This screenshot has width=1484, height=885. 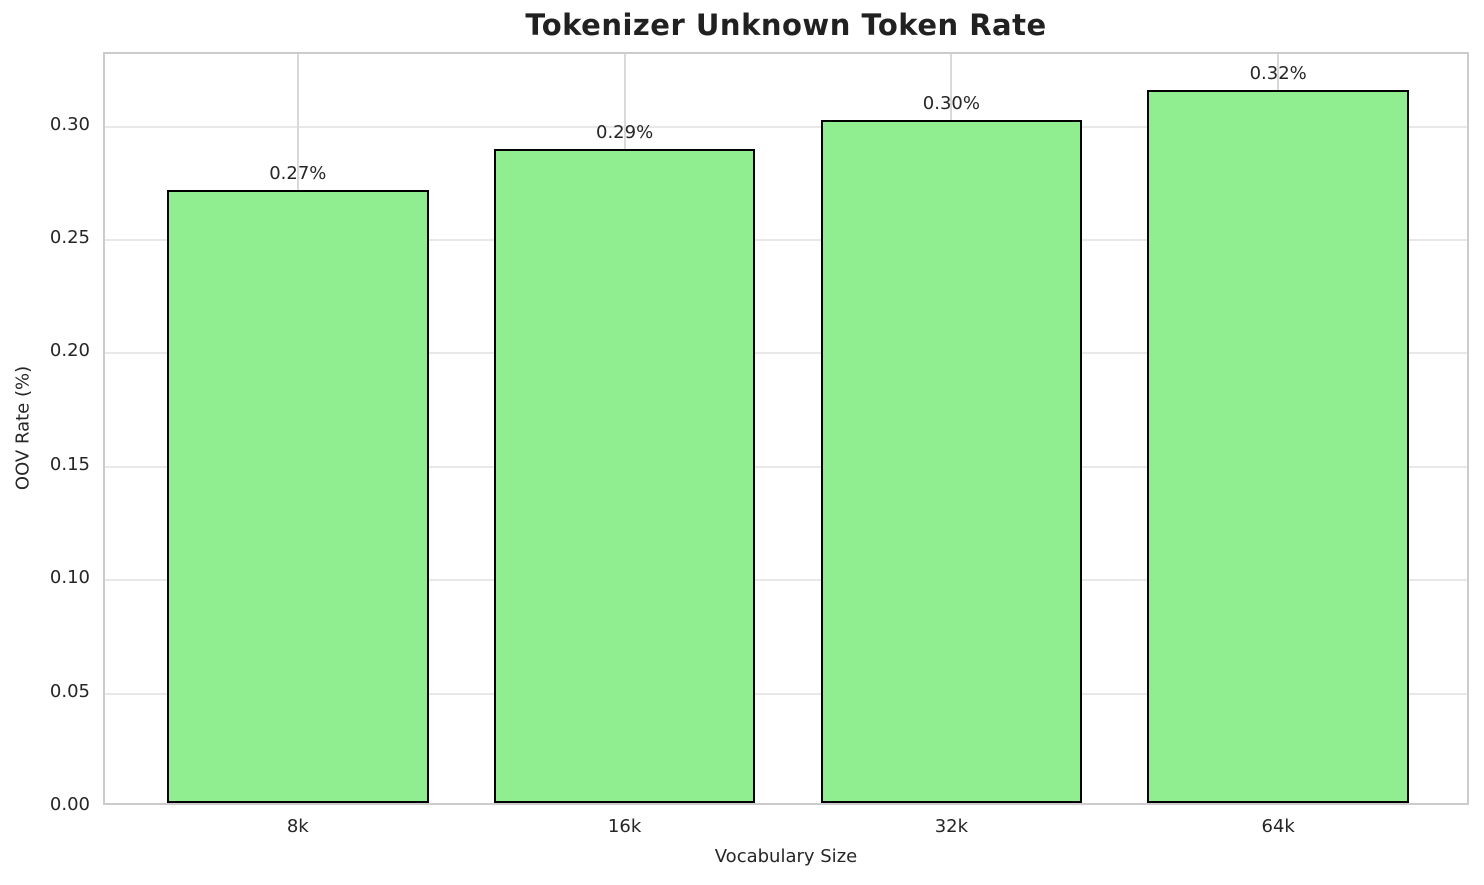 What do you see at coordinates (298, 174) in the screenshot?
I see `bar-value-label-8k: 0.27%` at bounding box center [298, 174].